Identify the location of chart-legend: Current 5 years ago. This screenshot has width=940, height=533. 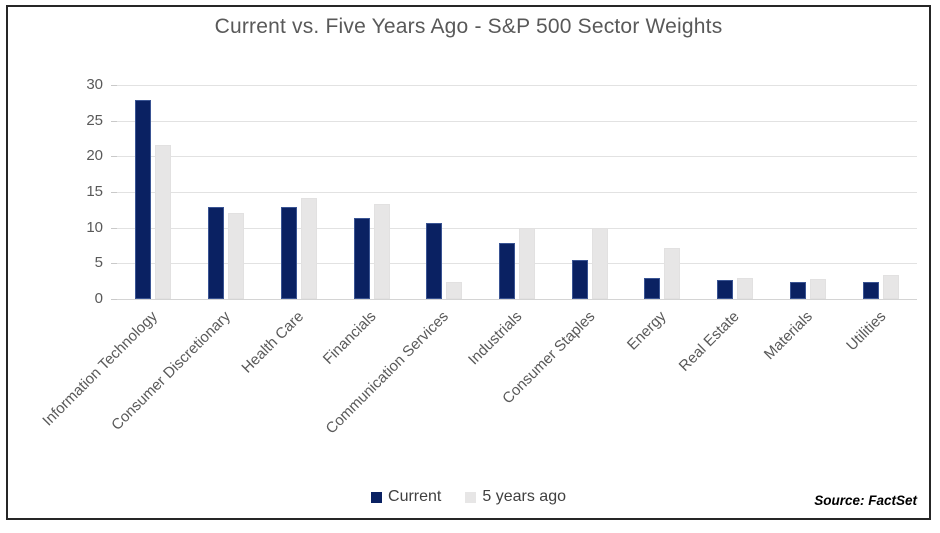
(468, 497).